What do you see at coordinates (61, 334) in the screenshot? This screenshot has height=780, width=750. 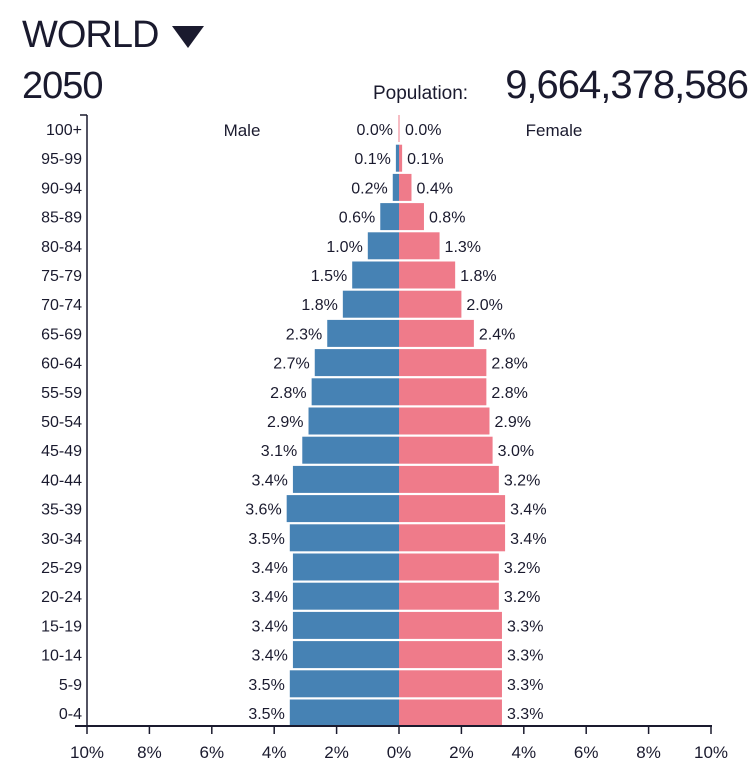 I see `age-group-label: 65-69` at bounding box center [61, 334].